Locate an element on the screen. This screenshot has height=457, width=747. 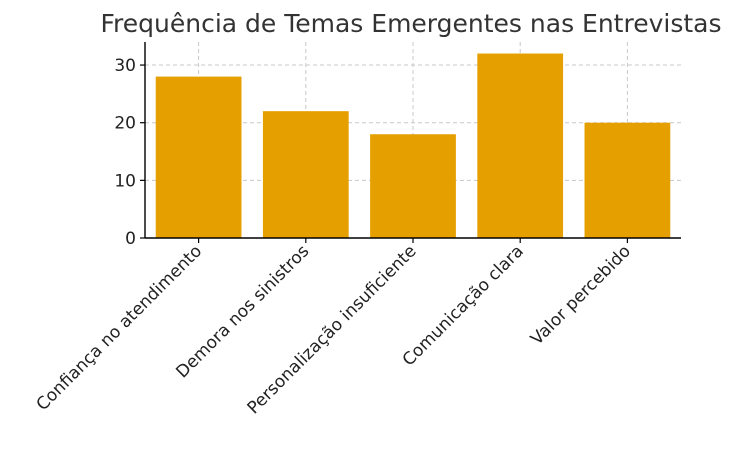
x-tick-label: Comunicação clara is located at coordinates (463, 305).